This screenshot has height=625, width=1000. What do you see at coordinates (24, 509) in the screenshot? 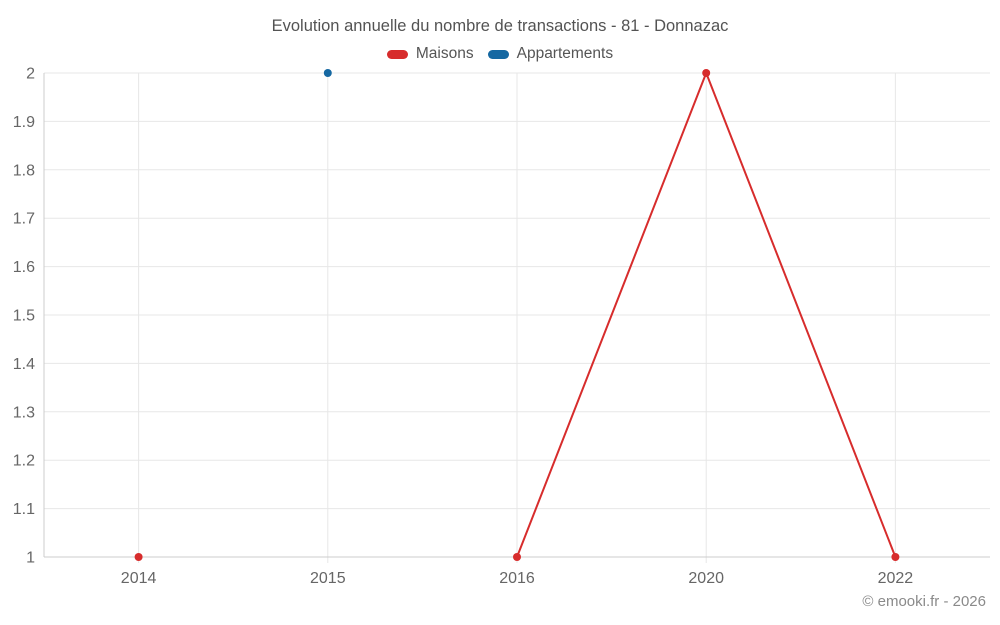
I see `y-axis-tick-label: 1.1` at bounding box center [24, 509].